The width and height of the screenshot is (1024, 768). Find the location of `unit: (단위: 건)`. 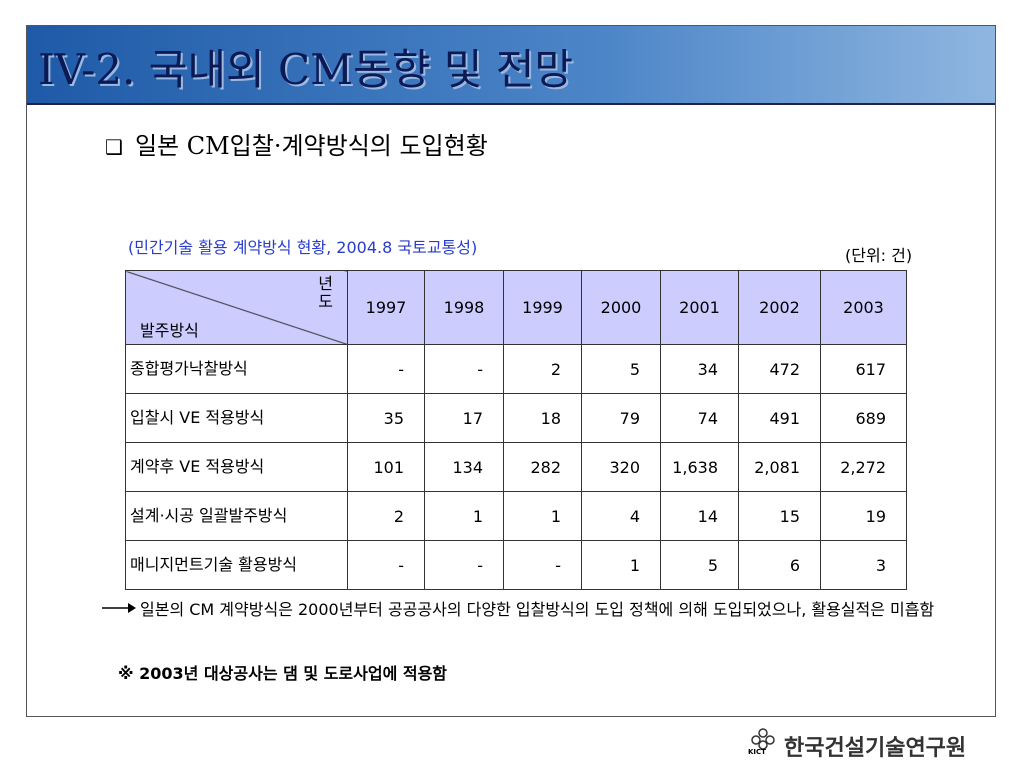

unit: (단위: 건) is located at coordinates (879, 255).